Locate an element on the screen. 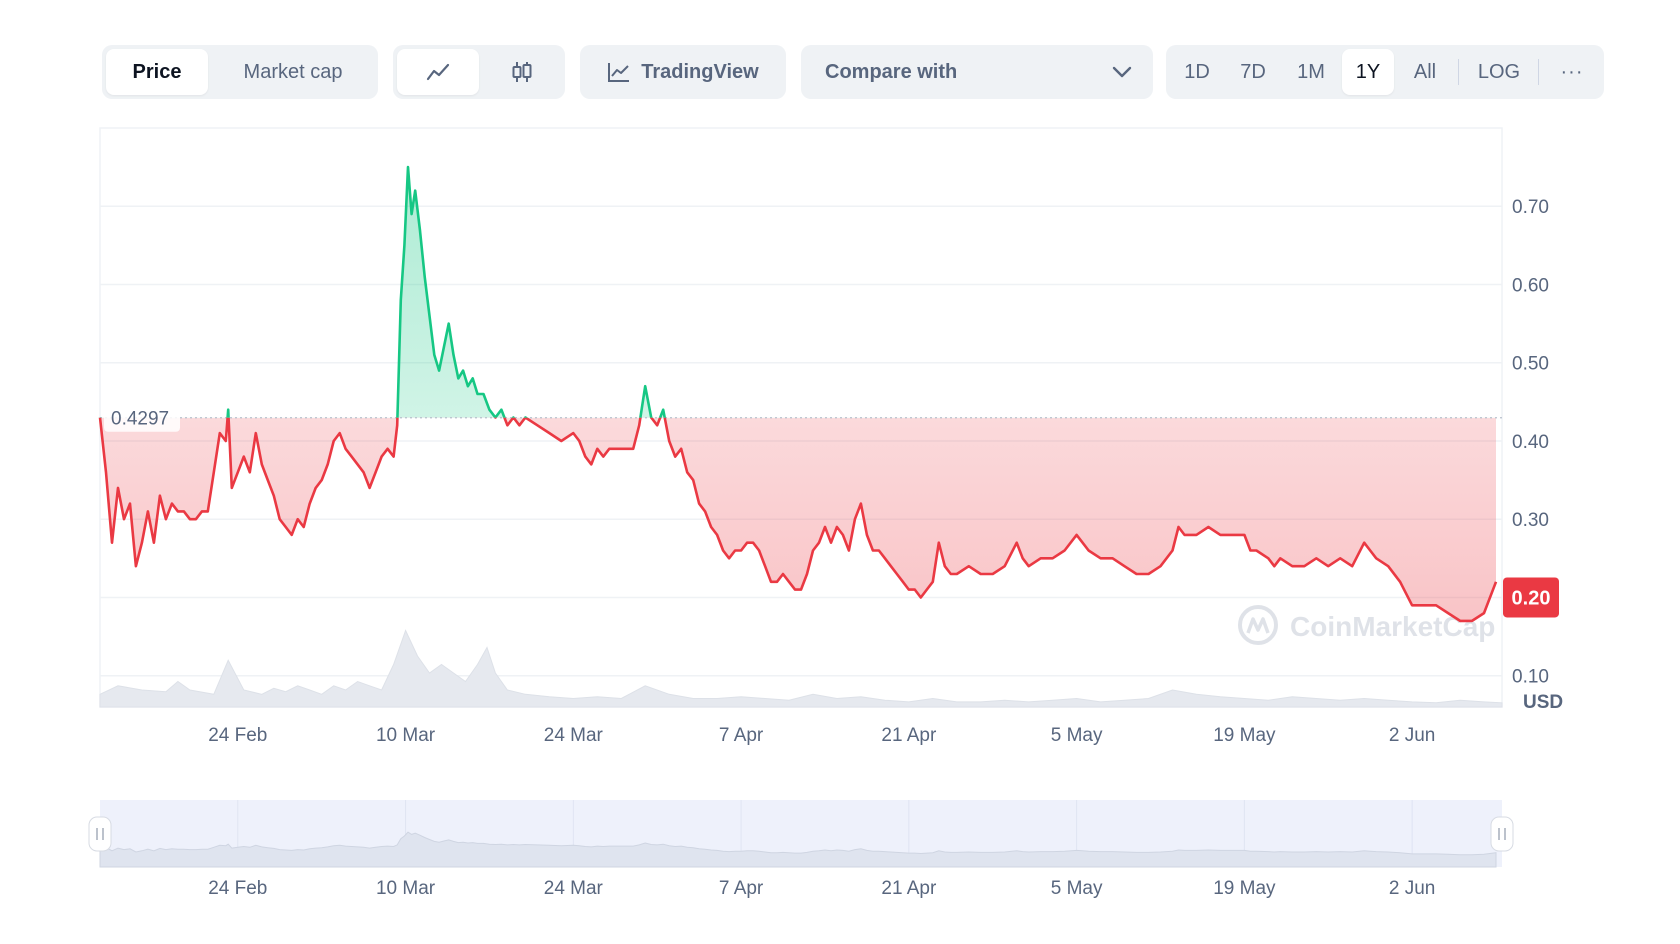 Image resolution: width=1680 pixels, height=944 pixels. x-tick-label: 10 Mar is located at coordinates (406, 735).